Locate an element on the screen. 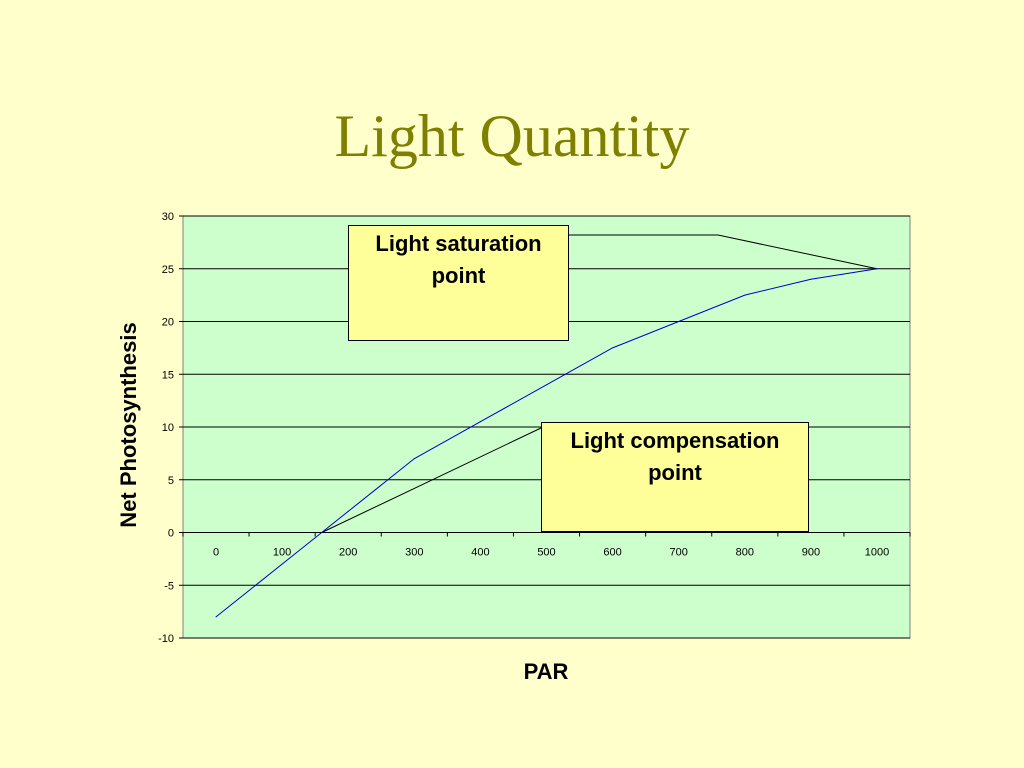 Image resolution: width=1024 pixels, height=768 pixels. y-tick-label: 10 is located at coordinates (168, 428).